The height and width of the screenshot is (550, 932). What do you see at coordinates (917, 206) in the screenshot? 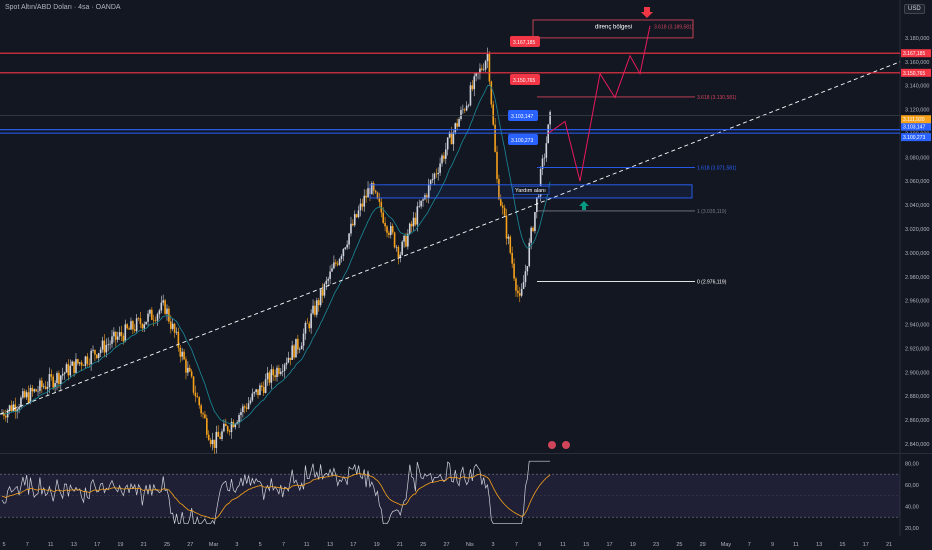
I see `y-tick-label: 3.040,000` at bounding box center [917, 206].